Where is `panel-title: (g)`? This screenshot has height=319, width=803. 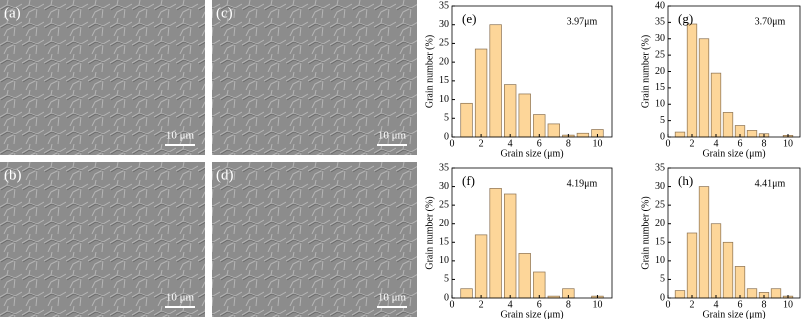 panel-title: (g) is located at coordinates (685, 18).